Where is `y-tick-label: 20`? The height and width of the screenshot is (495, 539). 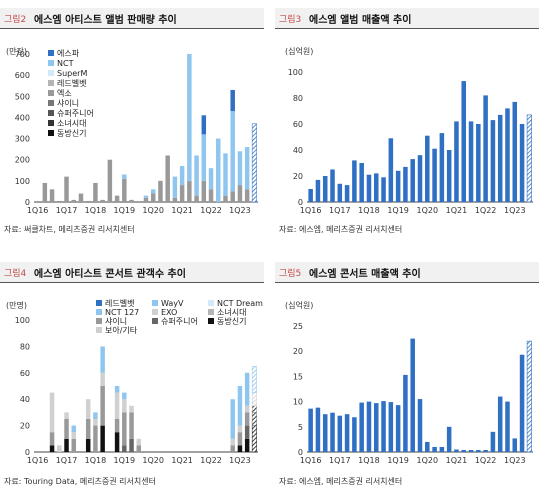 y-tick-label: 20 is located at coordinates (25, 426).